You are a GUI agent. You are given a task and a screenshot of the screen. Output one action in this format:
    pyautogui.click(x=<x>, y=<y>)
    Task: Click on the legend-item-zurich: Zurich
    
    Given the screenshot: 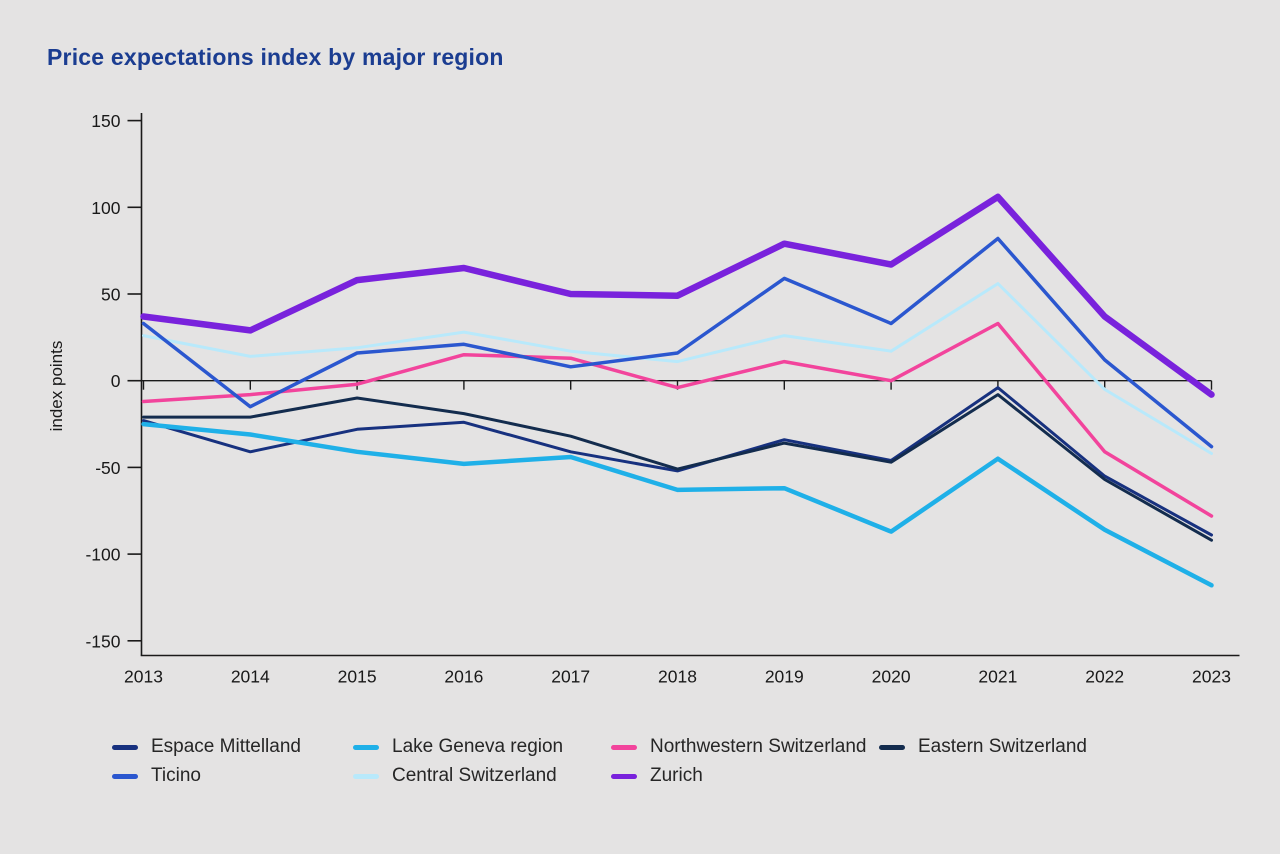 What is the action you would take?
    pyautogui.click(x=745, y=776)
    